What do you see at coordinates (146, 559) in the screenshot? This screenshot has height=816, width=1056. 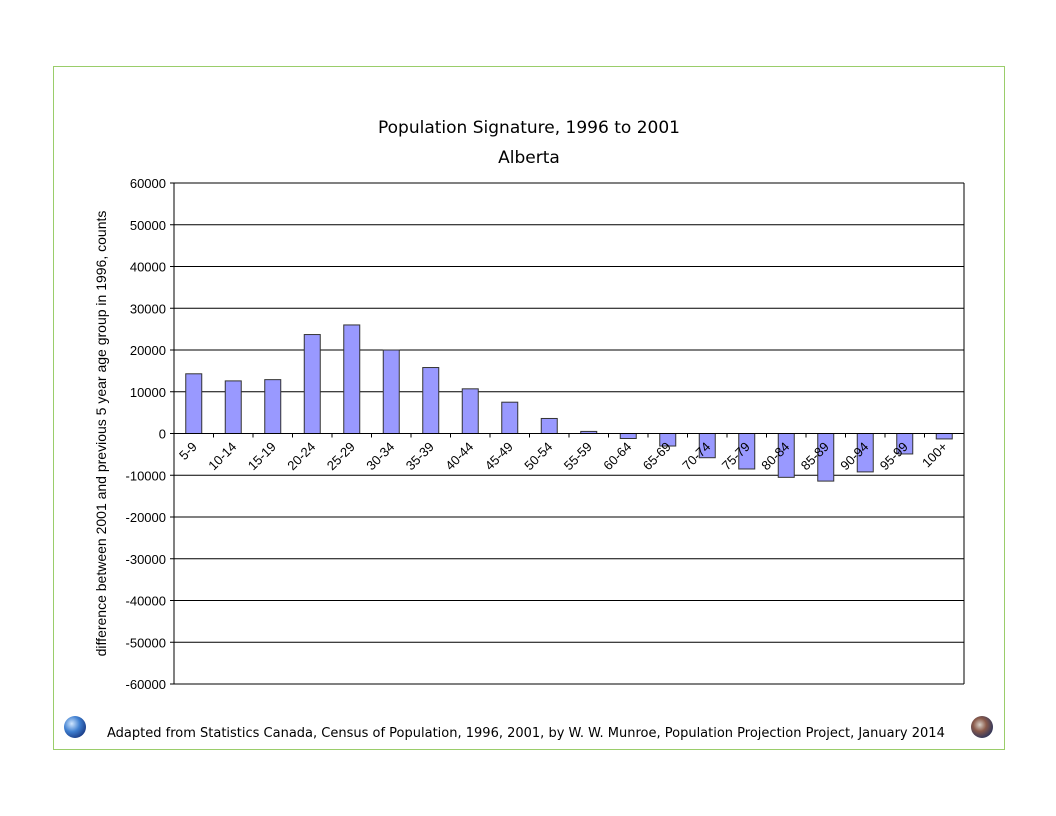 I see `y-tick-label: -30000` at bounding box center [146, 559].